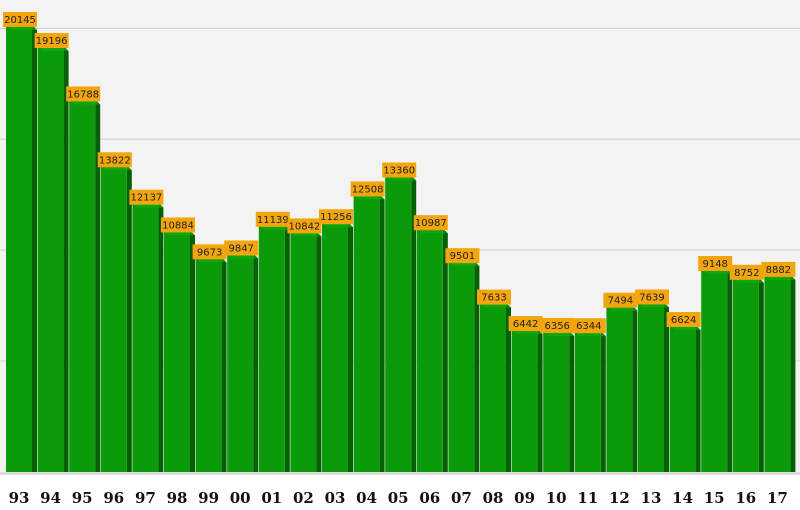 Image resolution: width=800 pixels, height=510 pixels. What do you see at coordinates (240, 498) in the screenshot?
I see `x-tick-label: 00` at bounding box center [240, 498].